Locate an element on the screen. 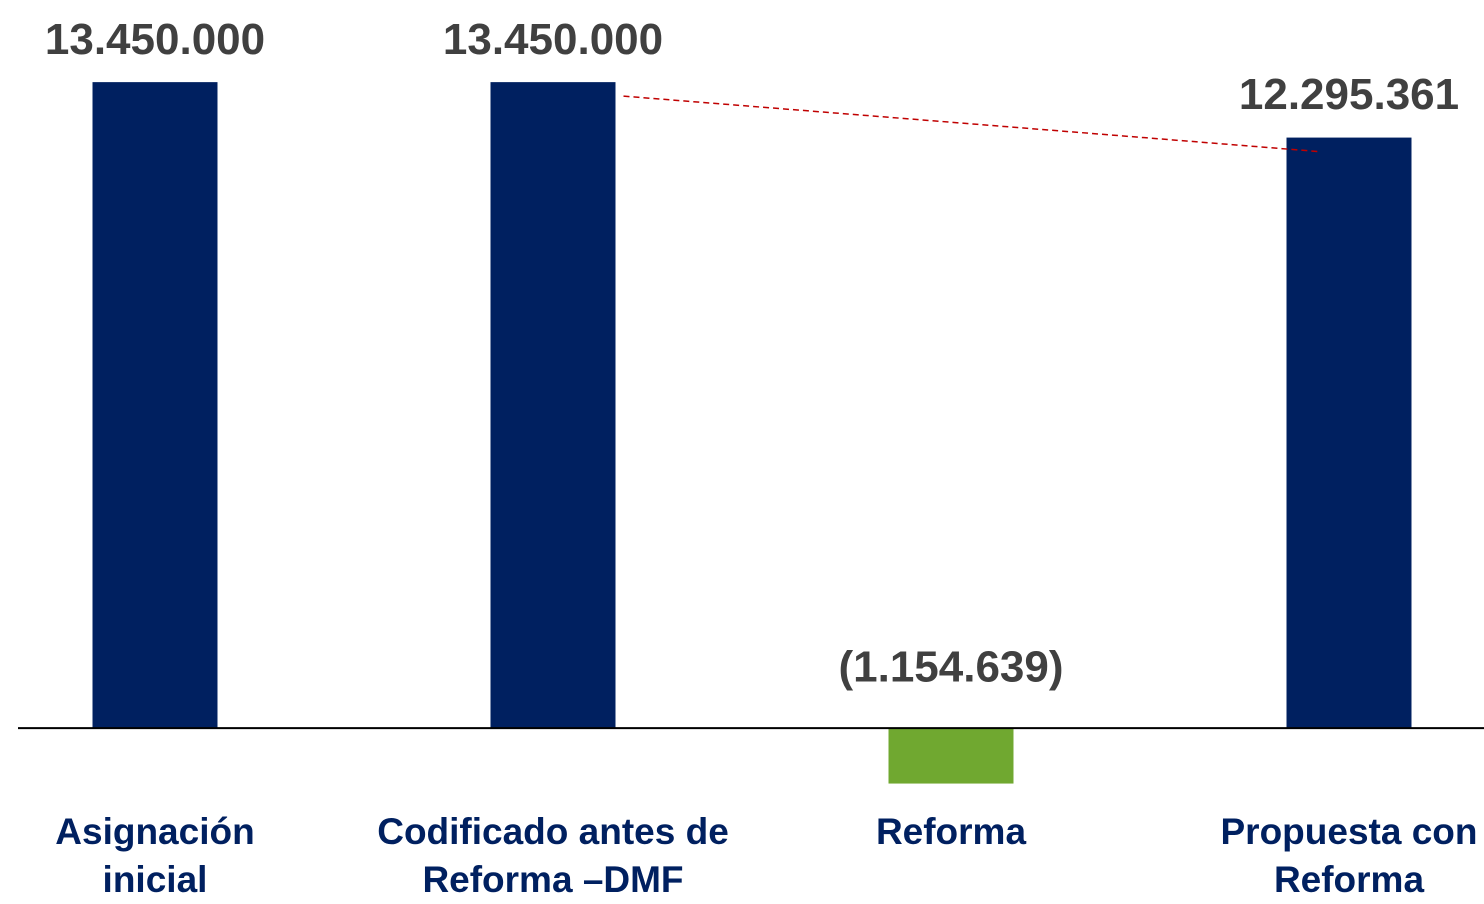 The height and width of the screenshot is (904, 1484). value-label: 12.295.361 is located at coordinates (1349, 94).